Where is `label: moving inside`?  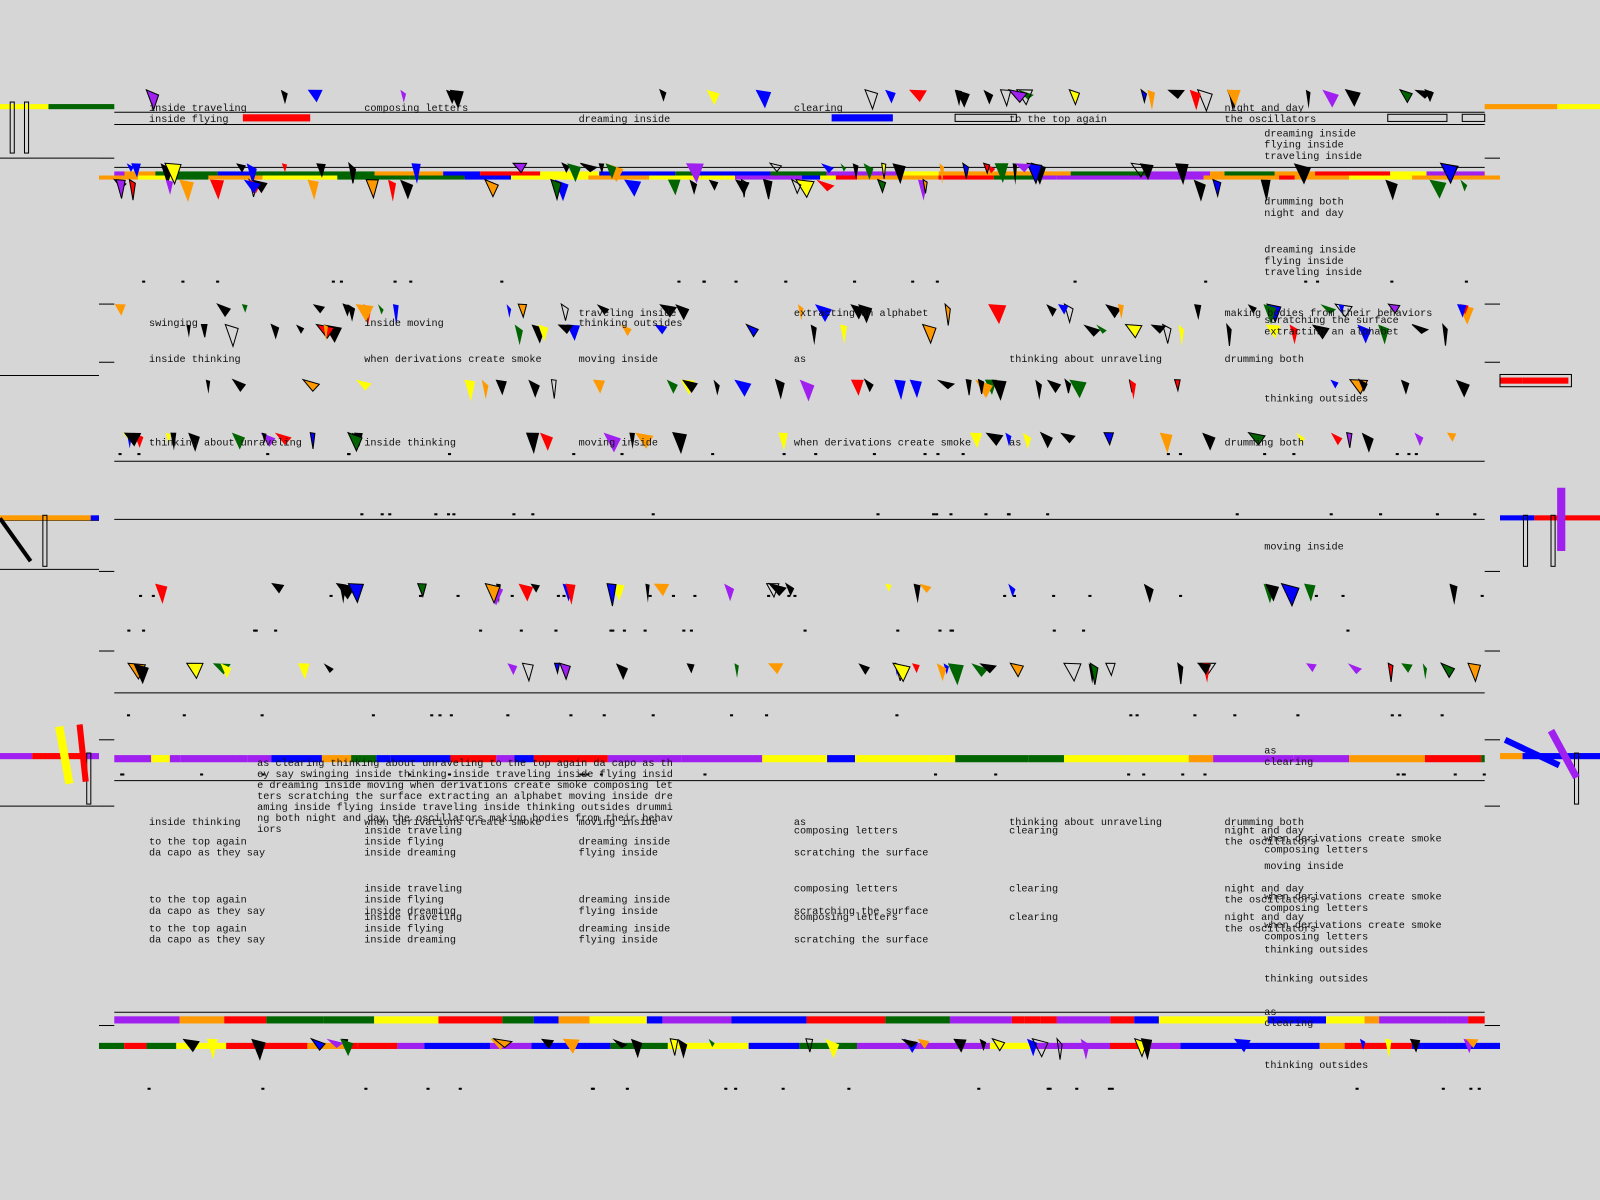 label: moving inside is located at coordinates (618, 360).